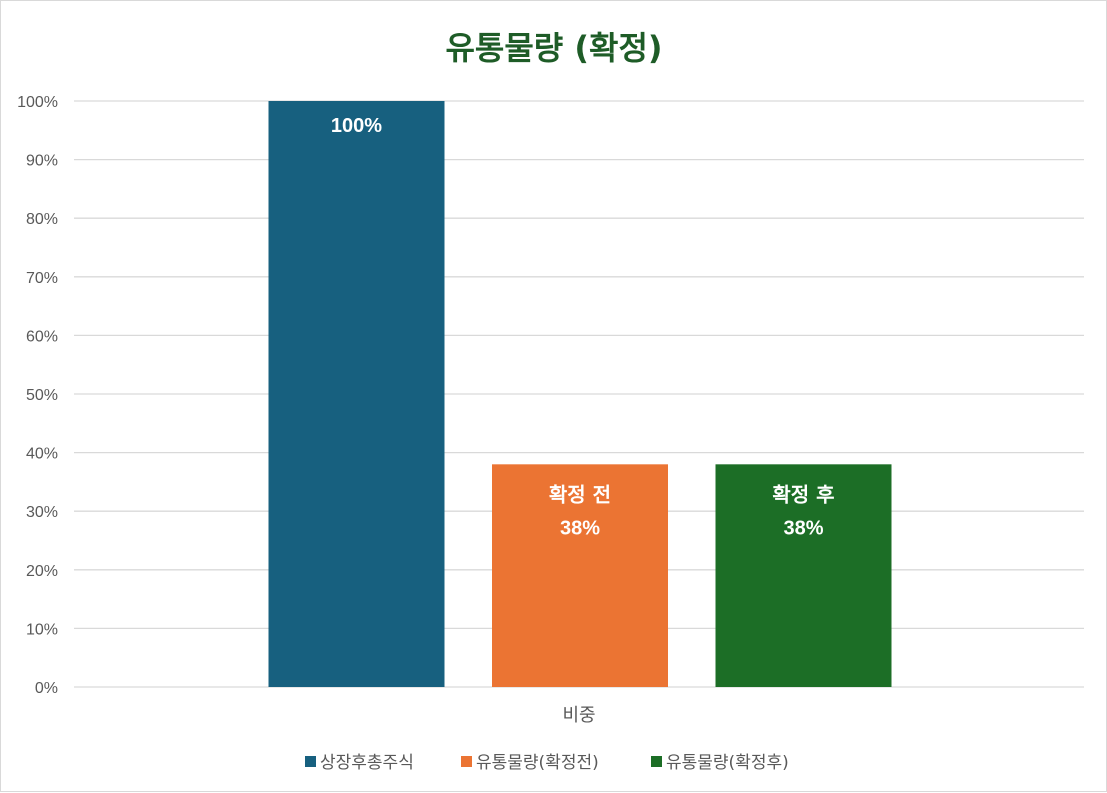  Describe the element at coordinates (42, 454) in the screenshot. I see `y-tick-label: 40%` at that location.